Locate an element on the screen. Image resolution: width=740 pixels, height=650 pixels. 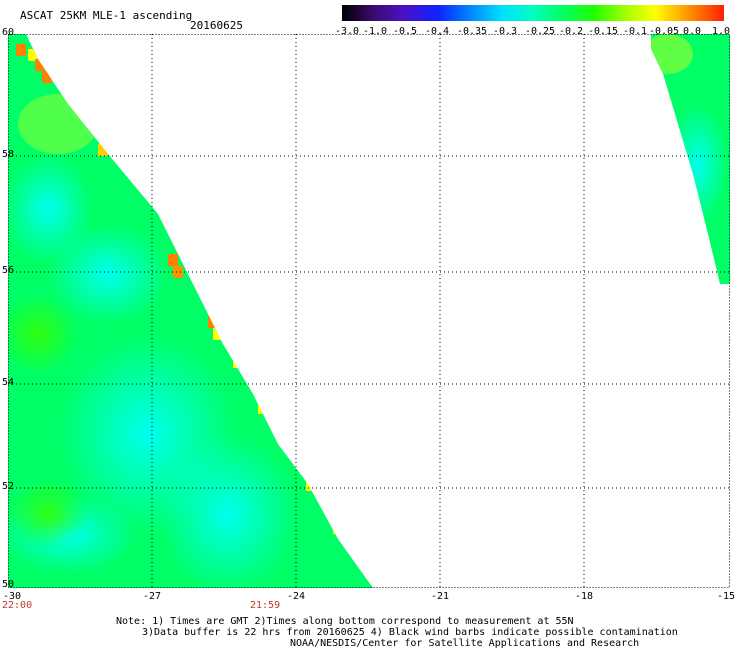
colorbar-label: -0.05 is located at coordinates (664, 31).